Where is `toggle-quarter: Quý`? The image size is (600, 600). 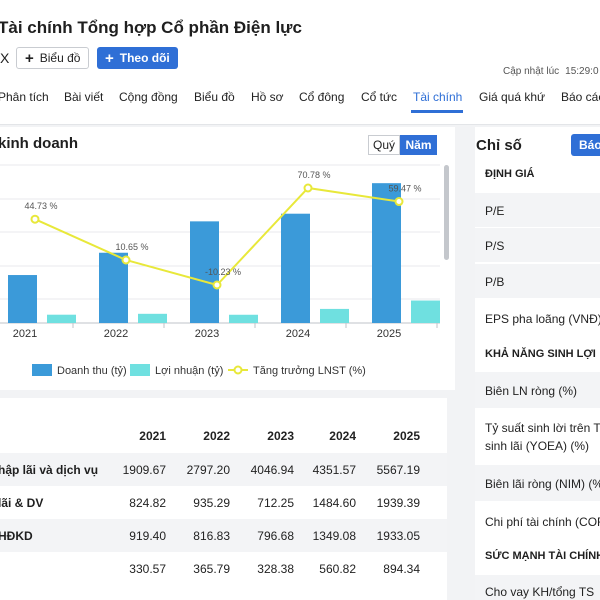
toggle-quarter: Quý is located at coordinates (384, 145).